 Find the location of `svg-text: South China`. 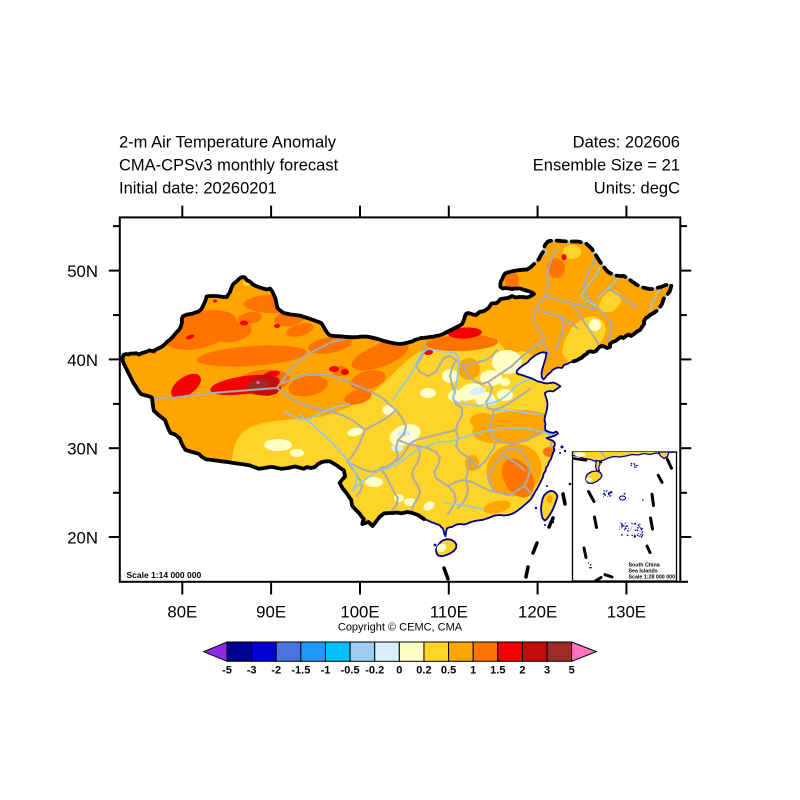

svg-text: South China is located at coordinates (644, 566).